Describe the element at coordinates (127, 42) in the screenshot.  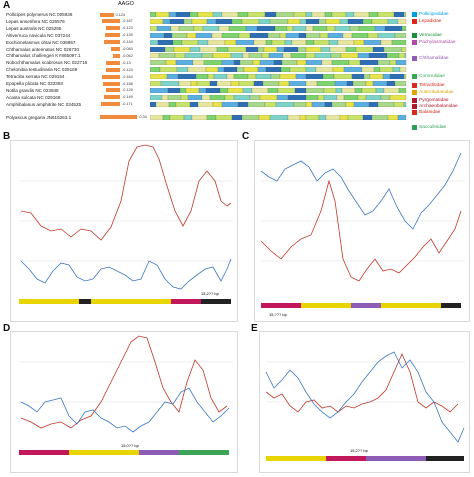
I see `aago-value: -0.144` at that location.